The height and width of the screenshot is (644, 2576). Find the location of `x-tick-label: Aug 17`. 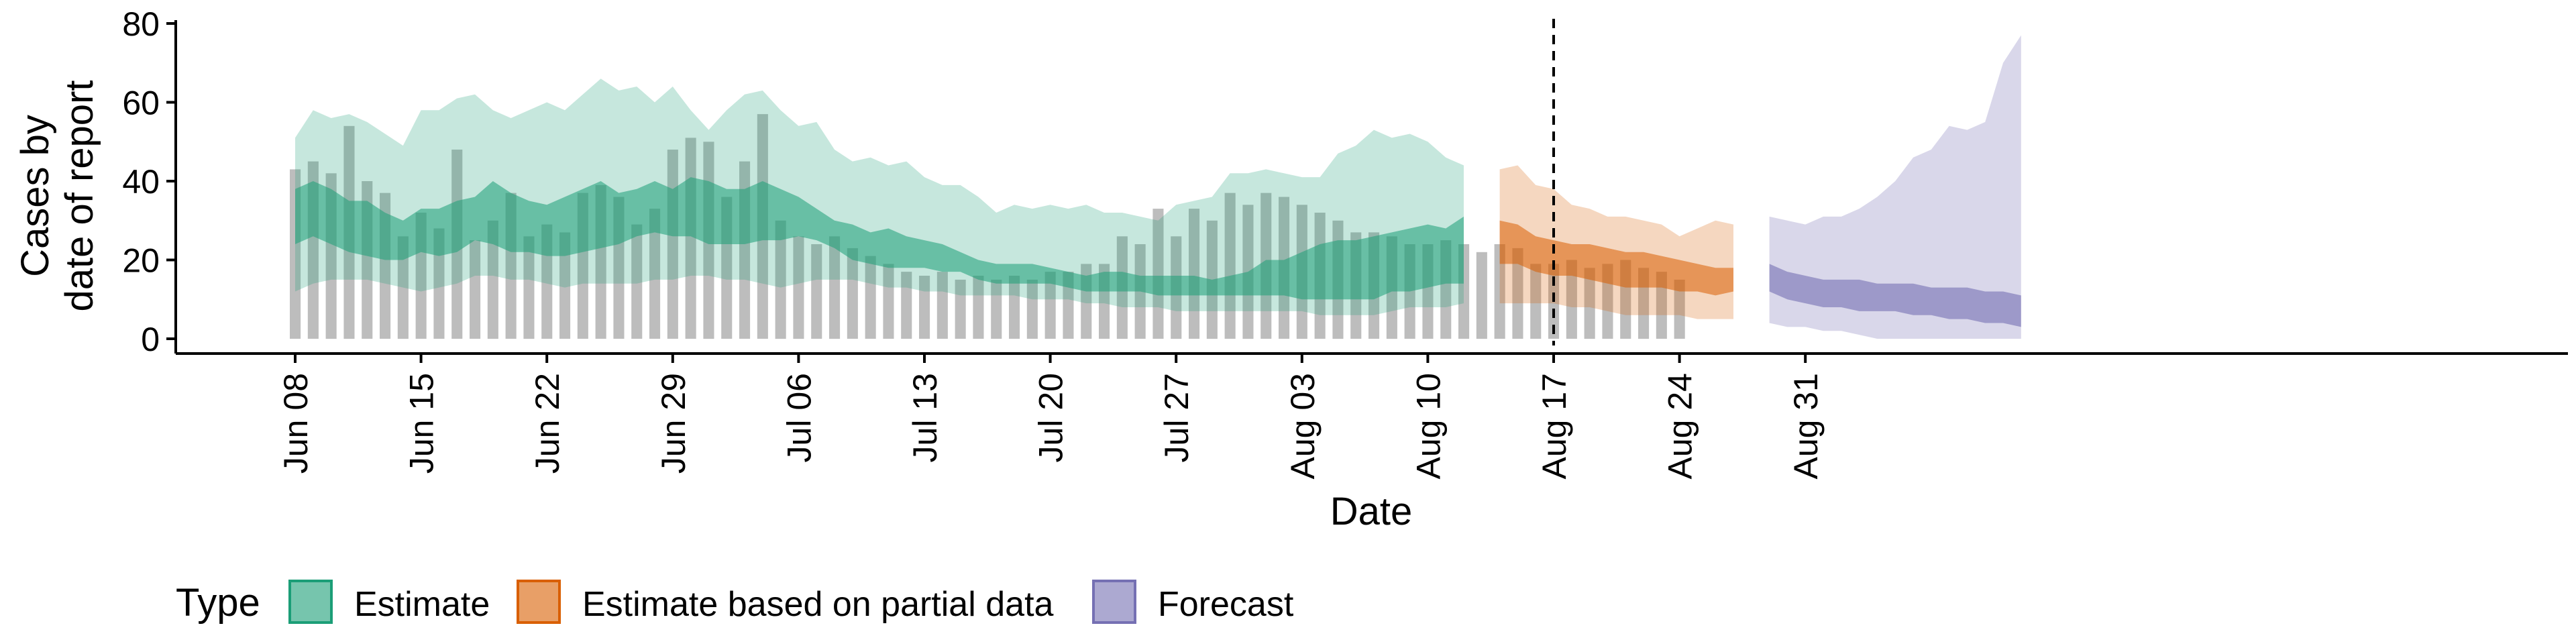

x-tick-label: Aug 17 is located at coordinates (1554, 426).